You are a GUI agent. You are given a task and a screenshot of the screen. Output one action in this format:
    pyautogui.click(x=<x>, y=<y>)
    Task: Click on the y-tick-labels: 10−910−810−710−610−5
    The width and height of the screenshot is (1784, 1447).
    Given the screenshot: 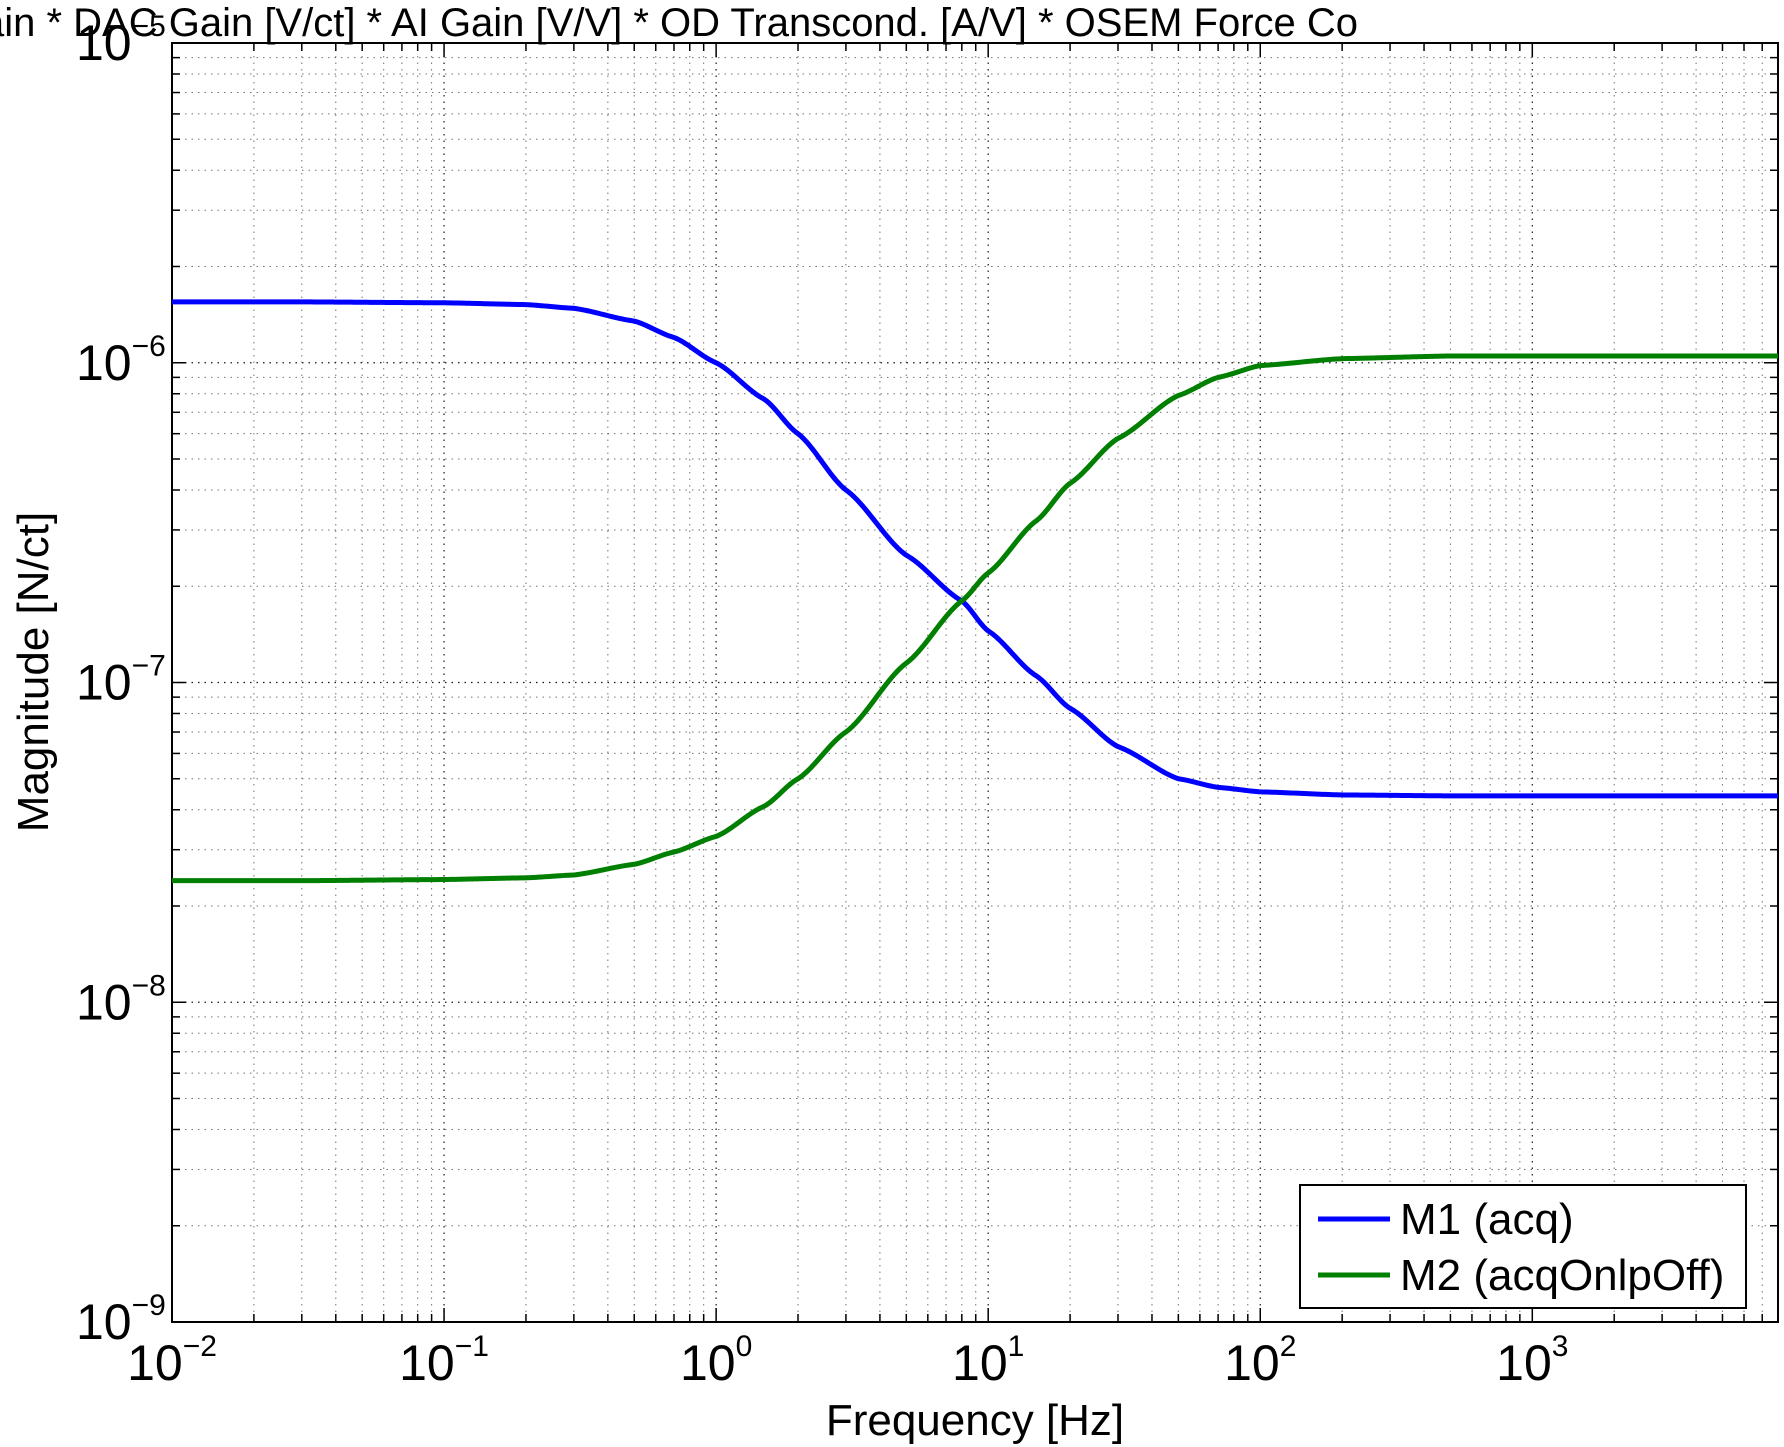 What is the action you would take?
    pyautogui.click(x=121, y=680)
    